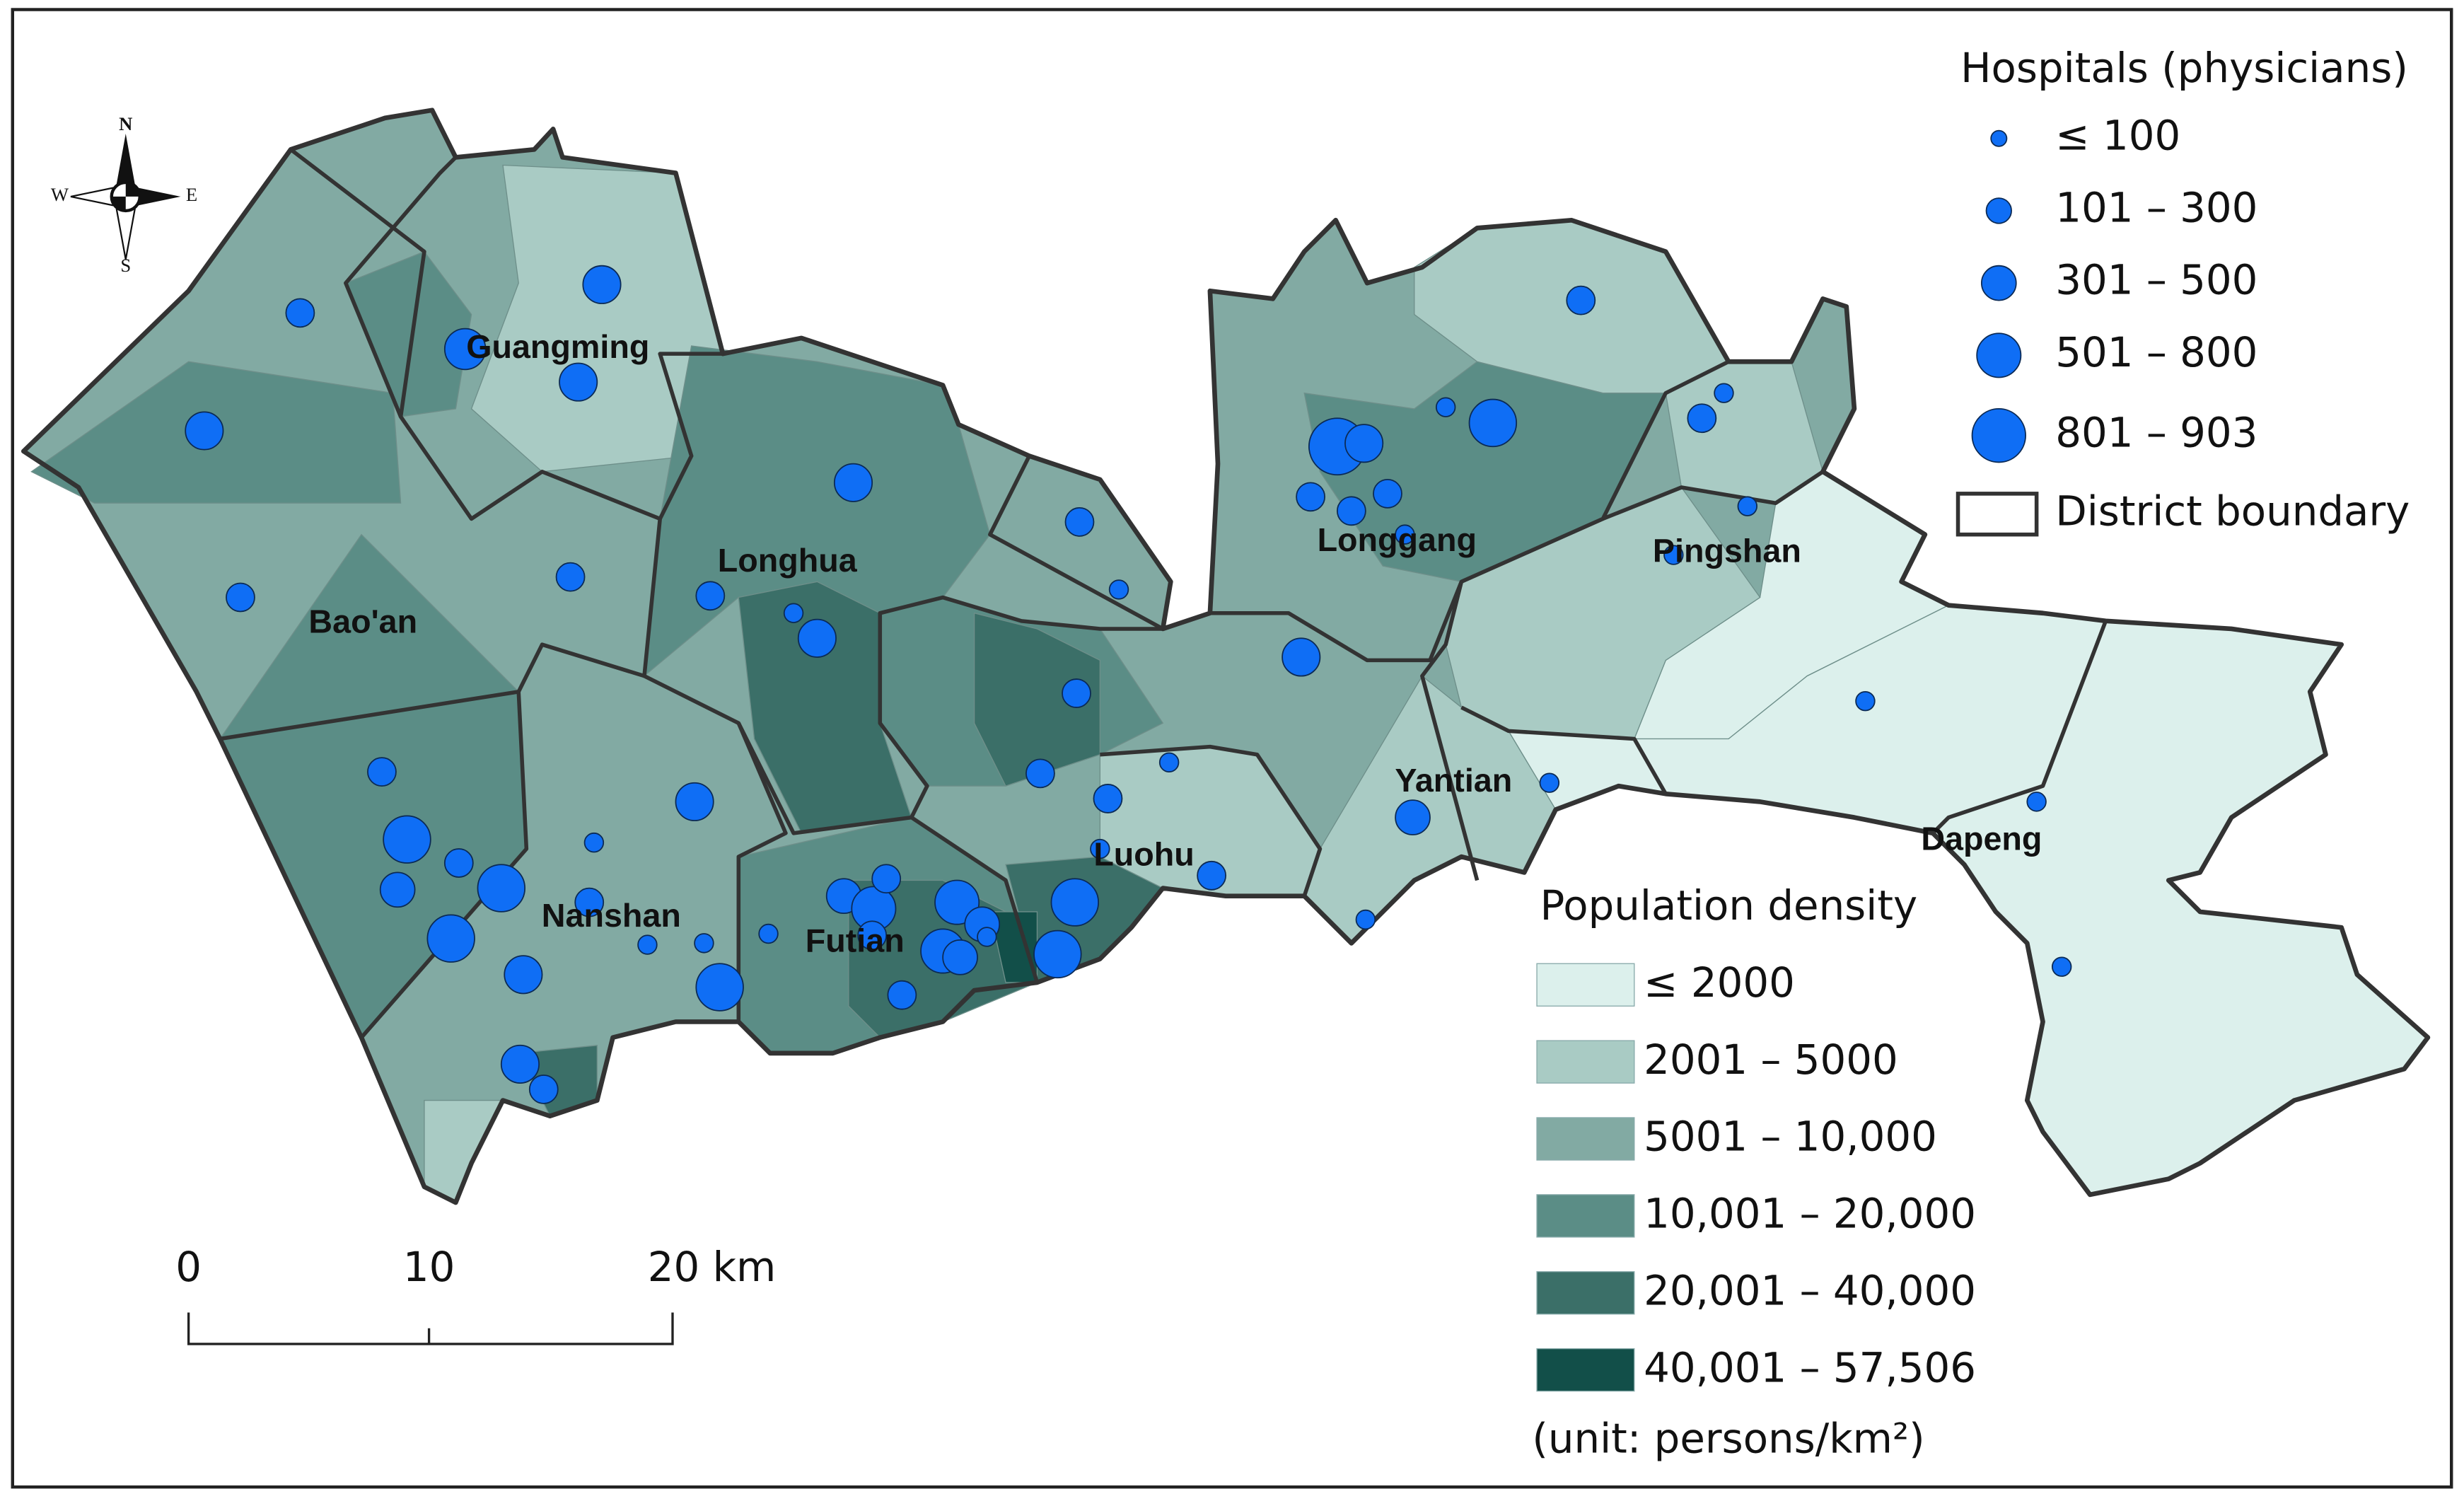  Describe the element at coordinates (1771, 1060) in the screenshot. I see `legend-label: 2001 – 5000` at that location.